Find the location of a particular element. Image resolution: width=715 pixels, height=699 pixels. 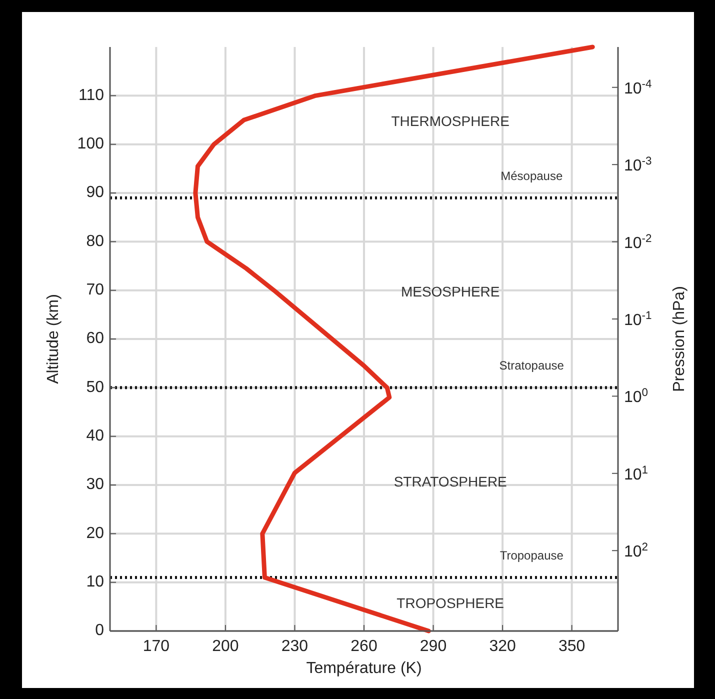

y-tick-label: 90 is located at coordinates (95, 193).